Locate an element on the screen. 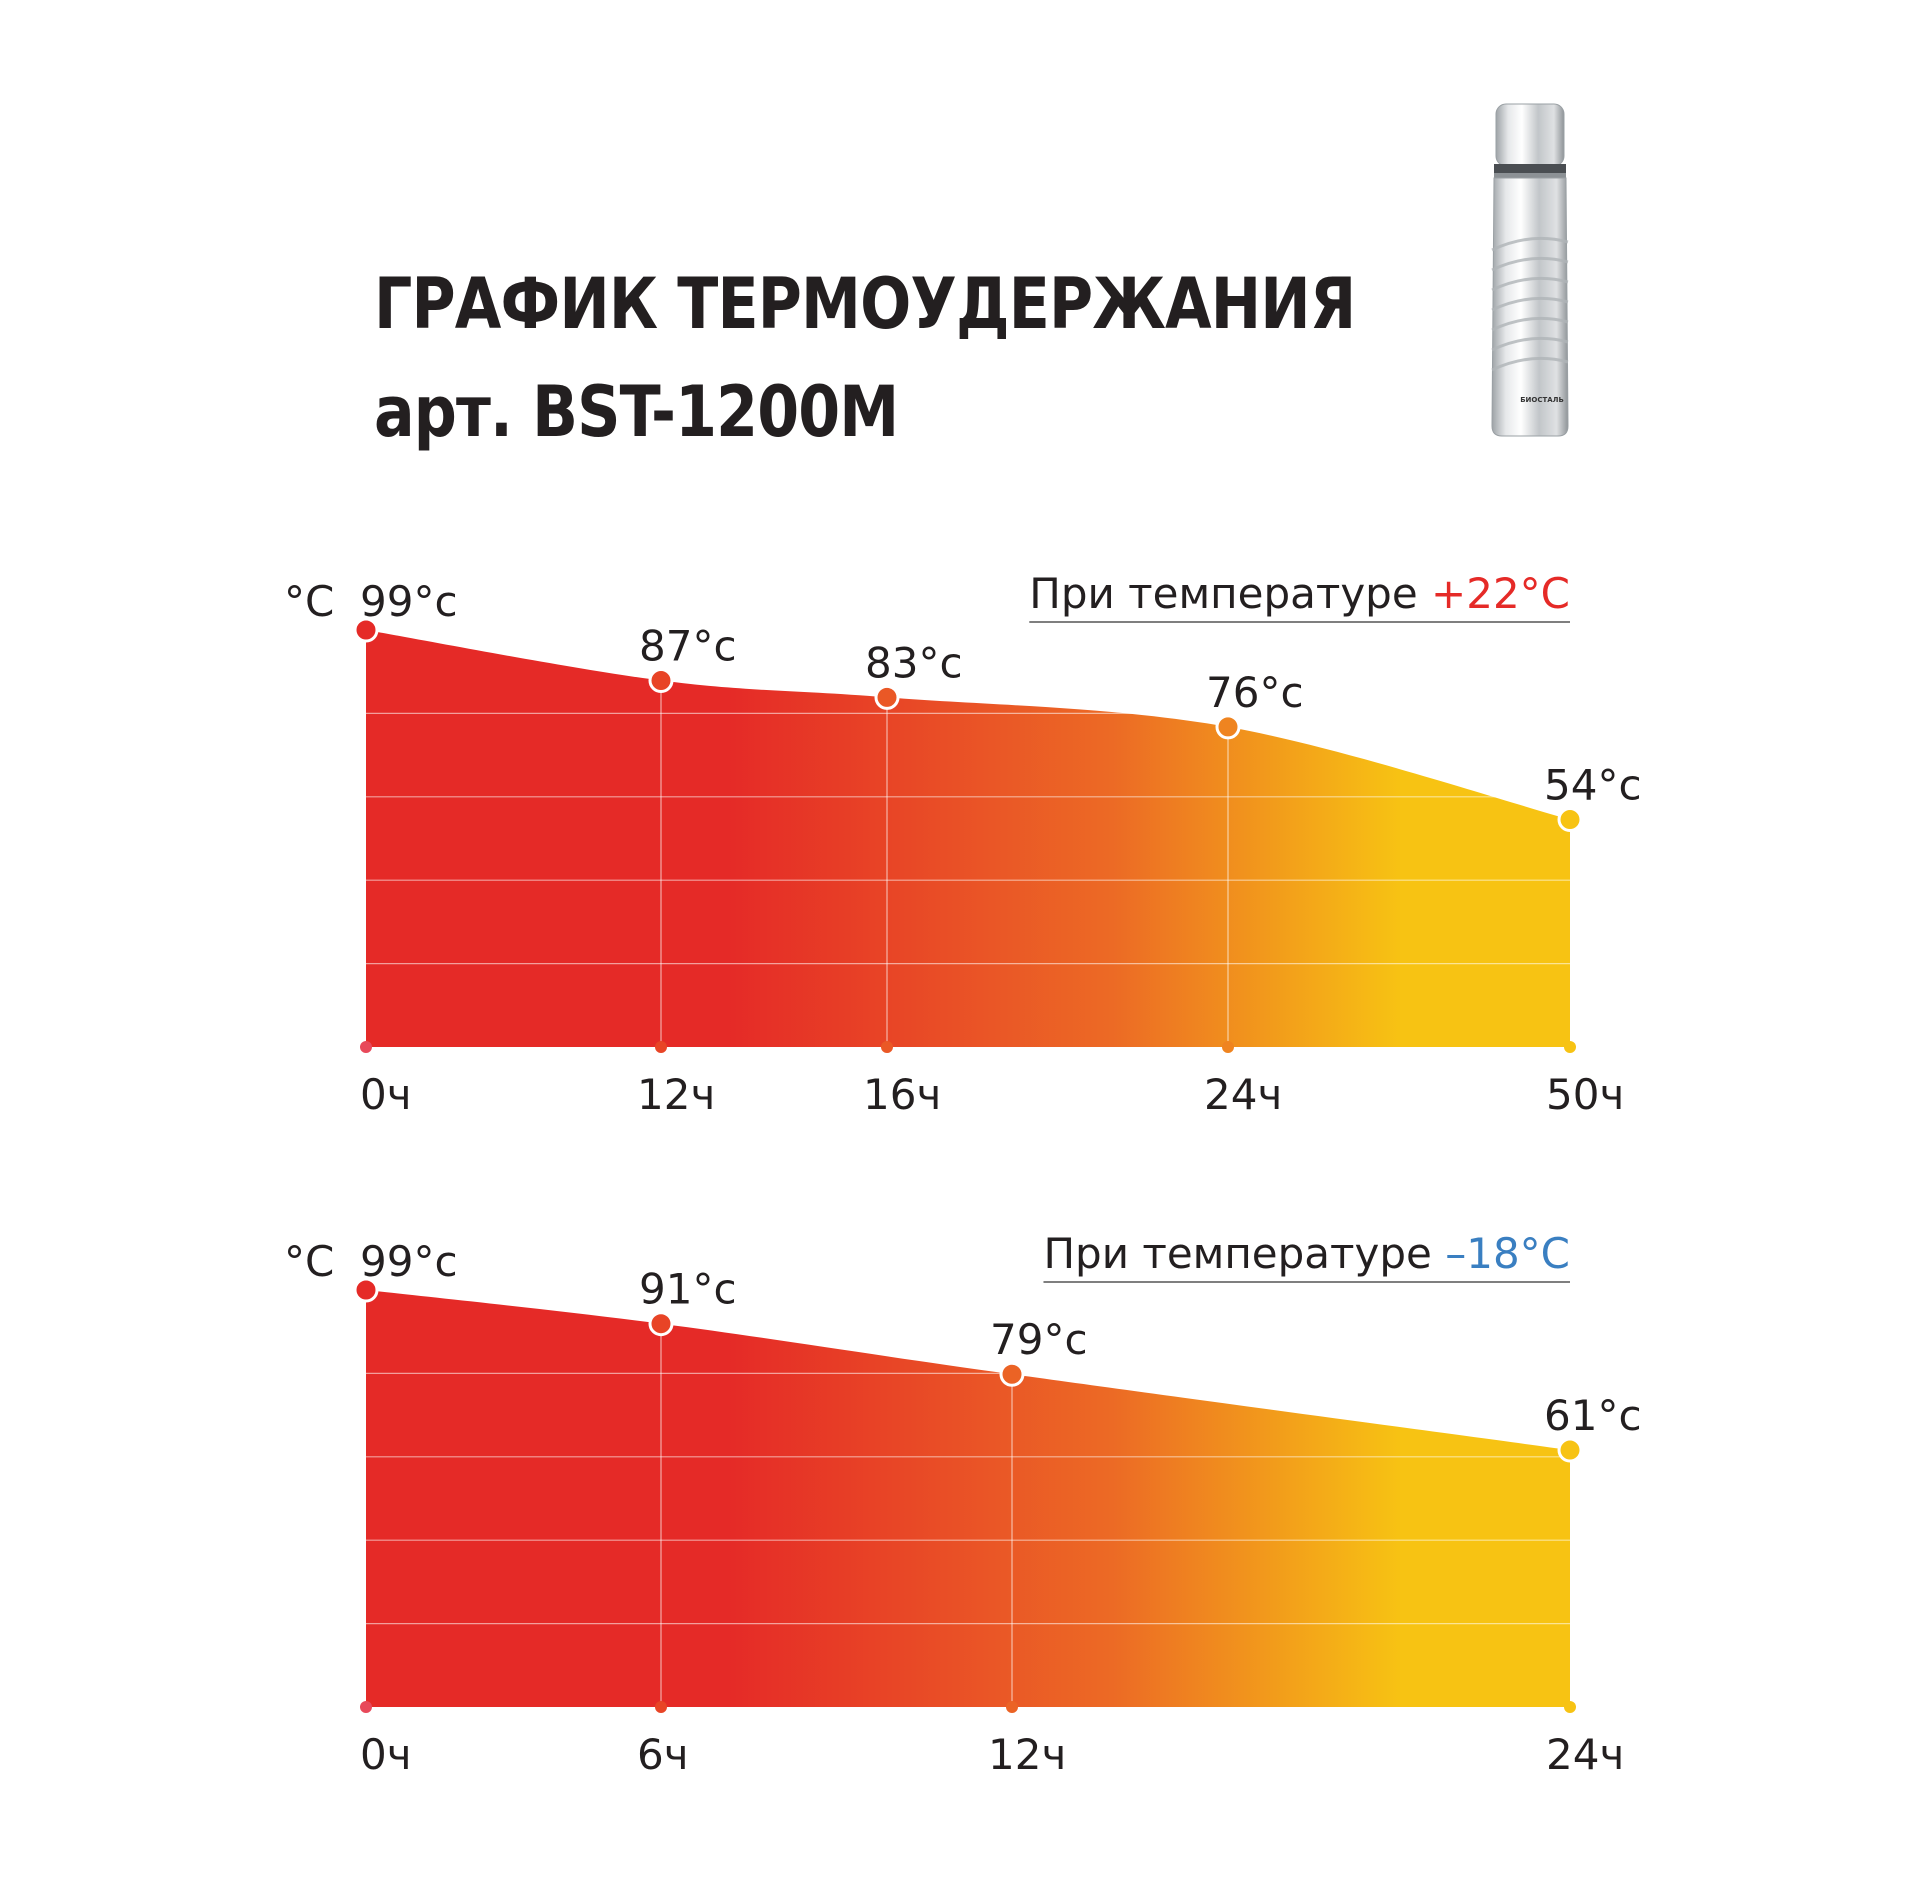  data-label: 54°c is located at coordinates (1593, 785).